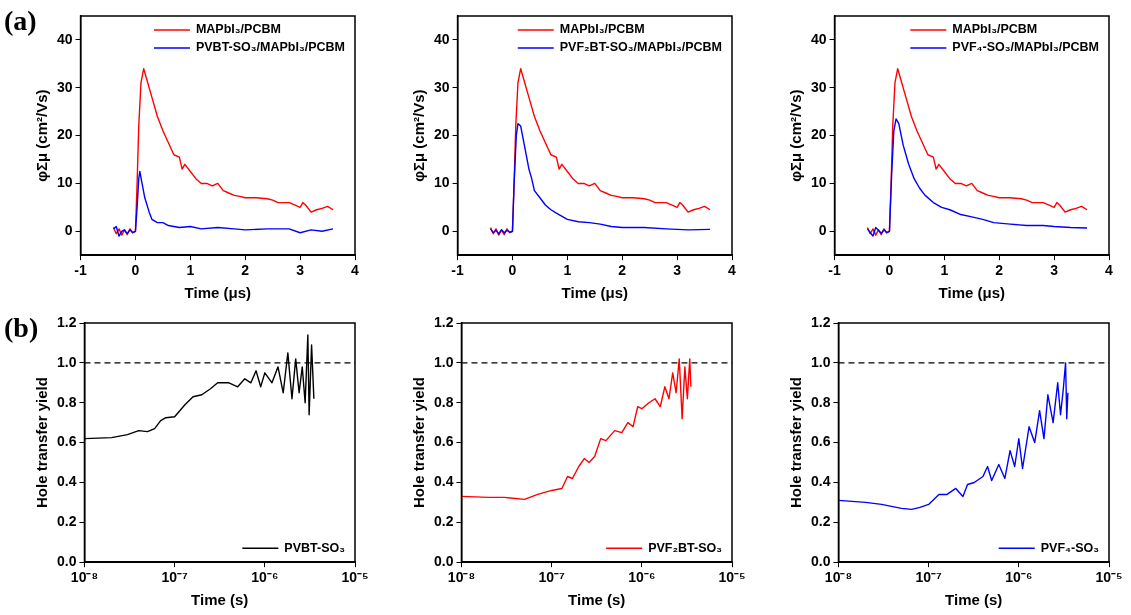 This screenshot has width=1131, height=615. I want to click on legend-label: PVBT-SO₃, so click(315, 547).